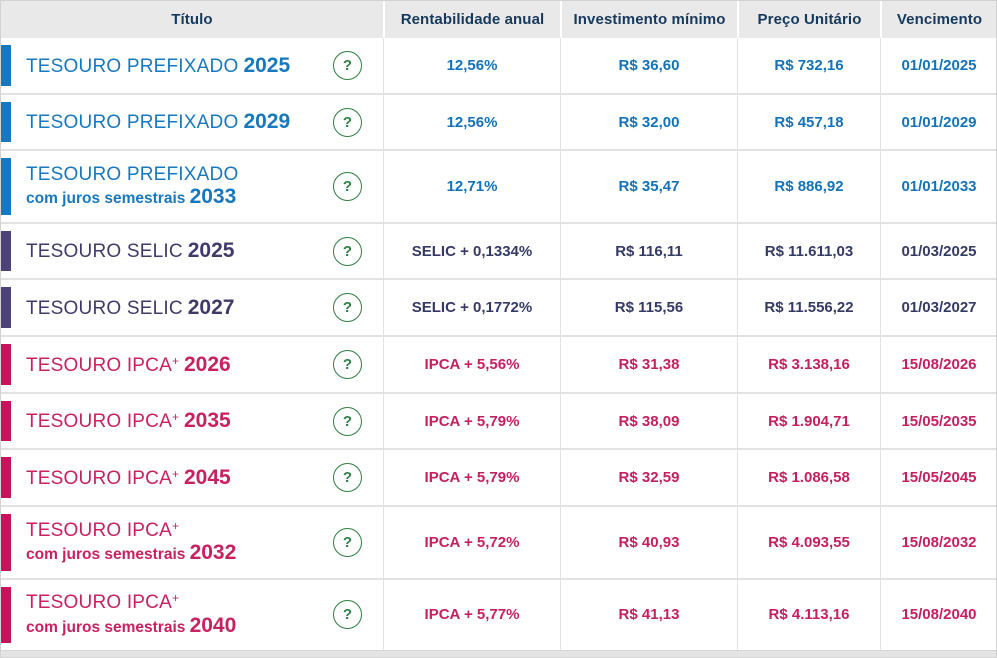  I want to click on bond-year: 2026, so click(207, 364).